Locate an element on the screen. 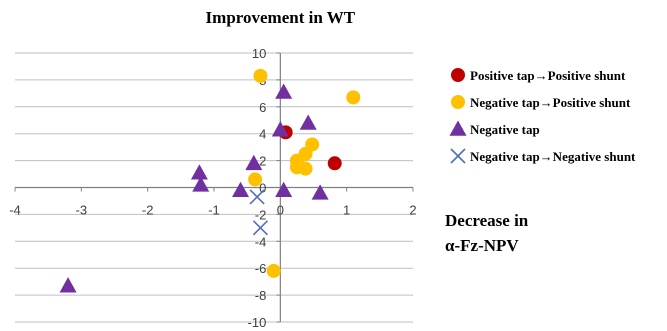 This screenshot has width=667, height=331. y-tick-label: -2 is located at coordinates (261, 214).